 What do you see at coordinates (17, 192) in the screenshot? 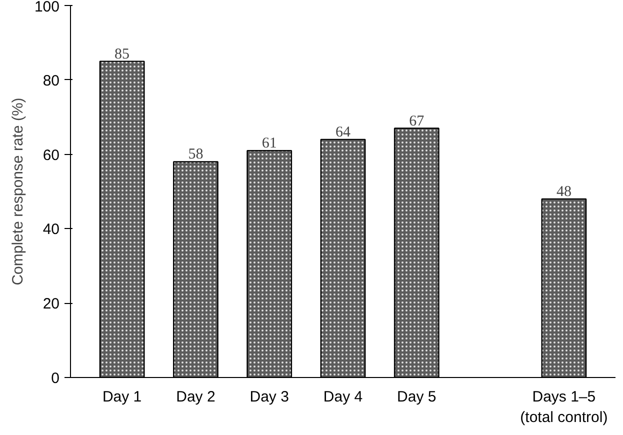
I see `y-axis-title: Complete response rate (%)` at bounding box center [17, 192].